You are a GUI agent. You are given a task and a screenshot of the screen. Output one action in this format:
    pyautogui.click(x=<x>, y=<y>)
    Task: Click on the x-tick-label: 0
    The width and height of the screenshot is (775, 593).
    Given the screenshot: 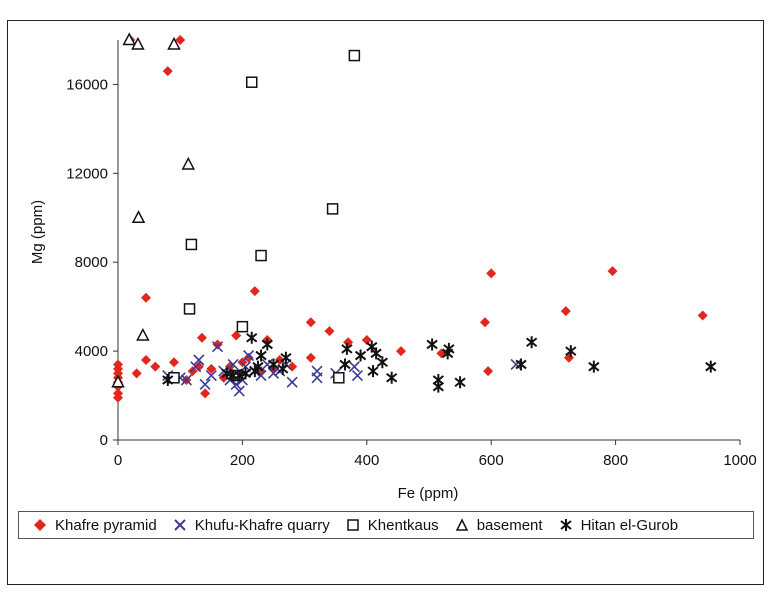 What is the action you would take?
    pyautogui.click(x=118, y=460)
    